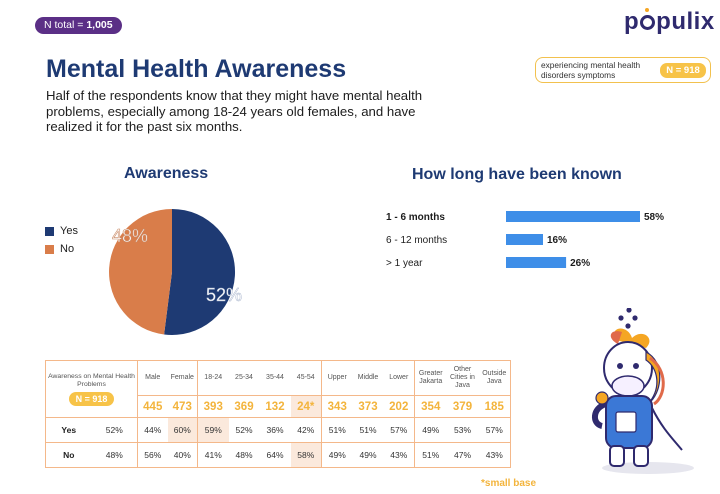 The height and width of the screenshot is (494, 720). Describe the element at coordinates (399, 430) in the screenshot. I see `yes-lower: 57%` at that location.